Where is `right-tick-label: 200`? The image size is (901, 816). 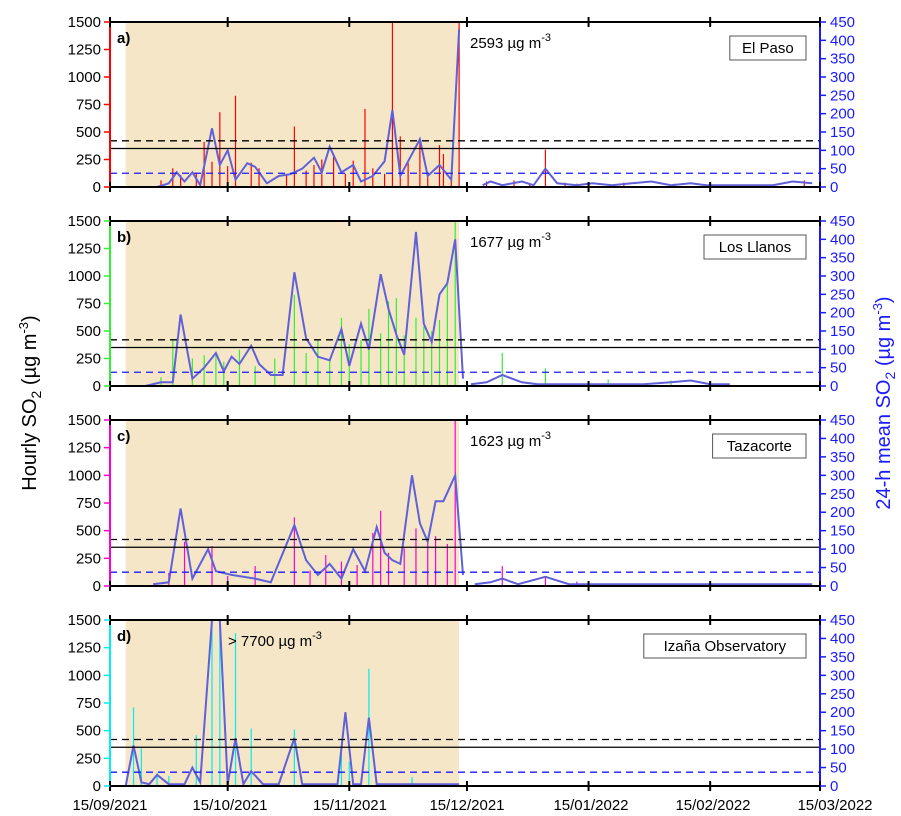 right-tick-label: 200 is located at coordinates (842, 512).